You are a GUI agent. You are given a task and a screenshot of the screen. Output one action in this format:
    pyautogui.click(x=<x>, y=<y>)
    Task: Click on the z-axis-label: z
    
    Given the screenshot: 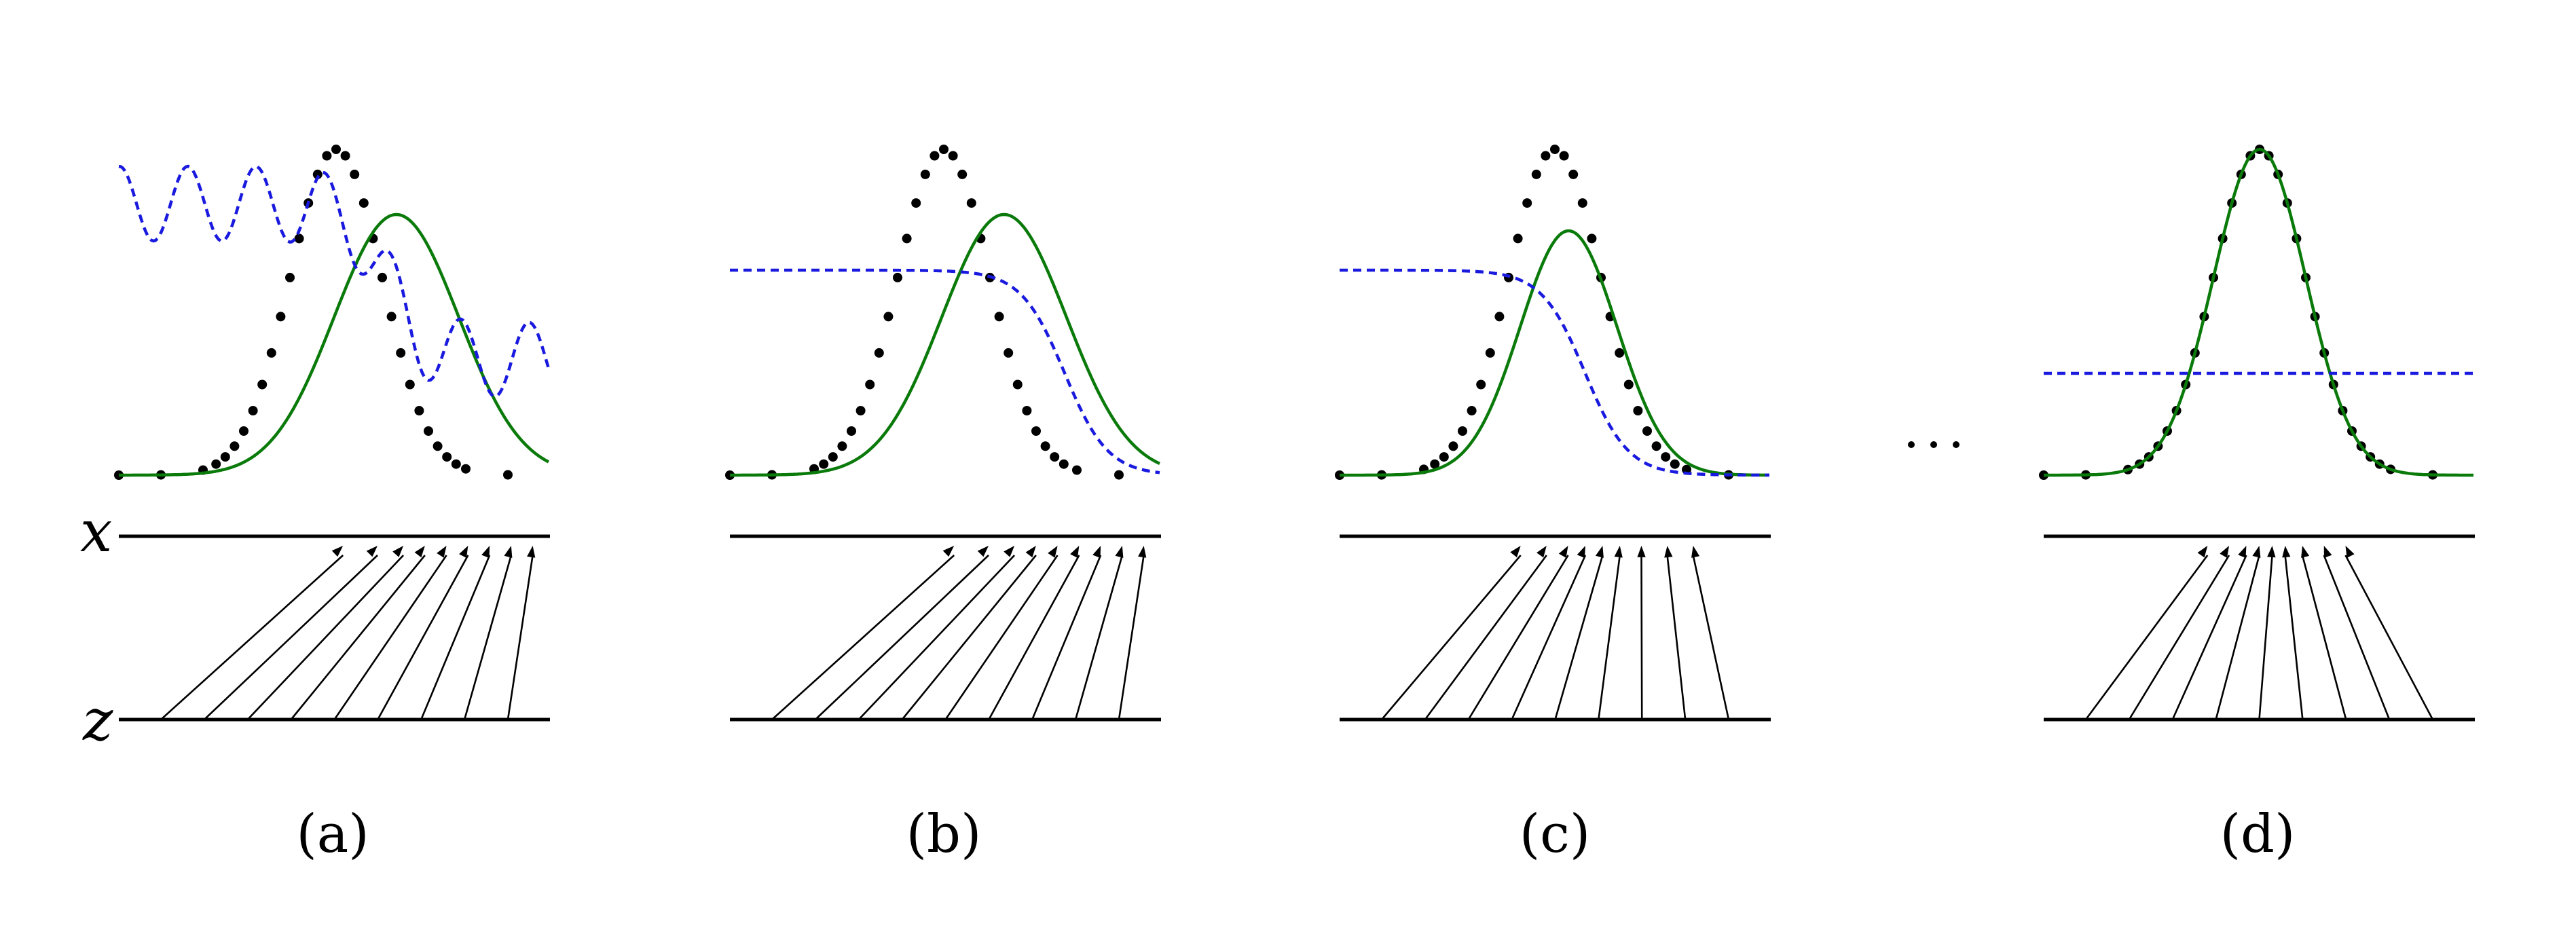 What is the action you would take?
    pyautogui.click(x=97, y=720)
    